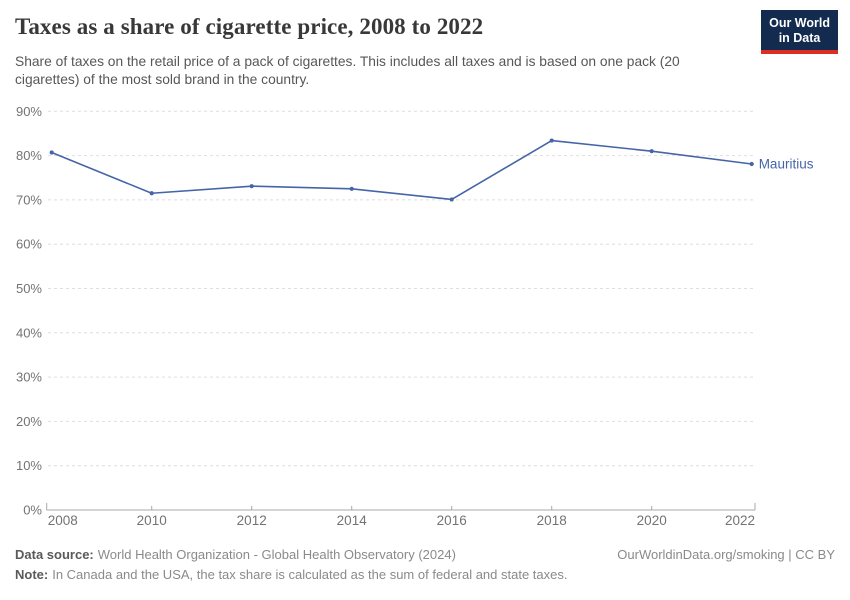 This screenshot has width=850, height=600. What do you see at coordinates (63, 520) in the screenshot?
I see `x-tick-label-2008: 2008` at bounding box center [63, 520].